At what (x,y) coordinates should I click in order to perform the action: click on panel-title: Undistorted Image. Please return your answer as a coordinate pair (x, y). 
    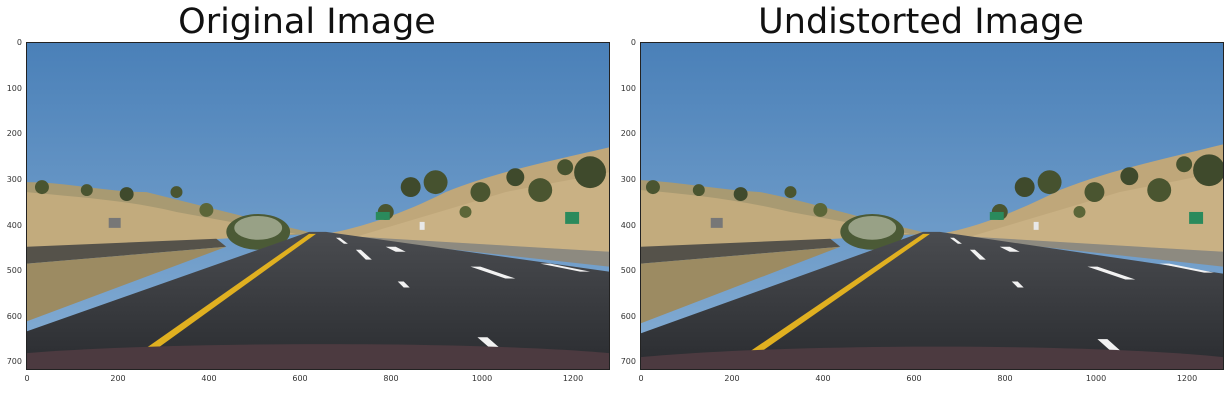
    Looking at the image, I should click on (921, 22).